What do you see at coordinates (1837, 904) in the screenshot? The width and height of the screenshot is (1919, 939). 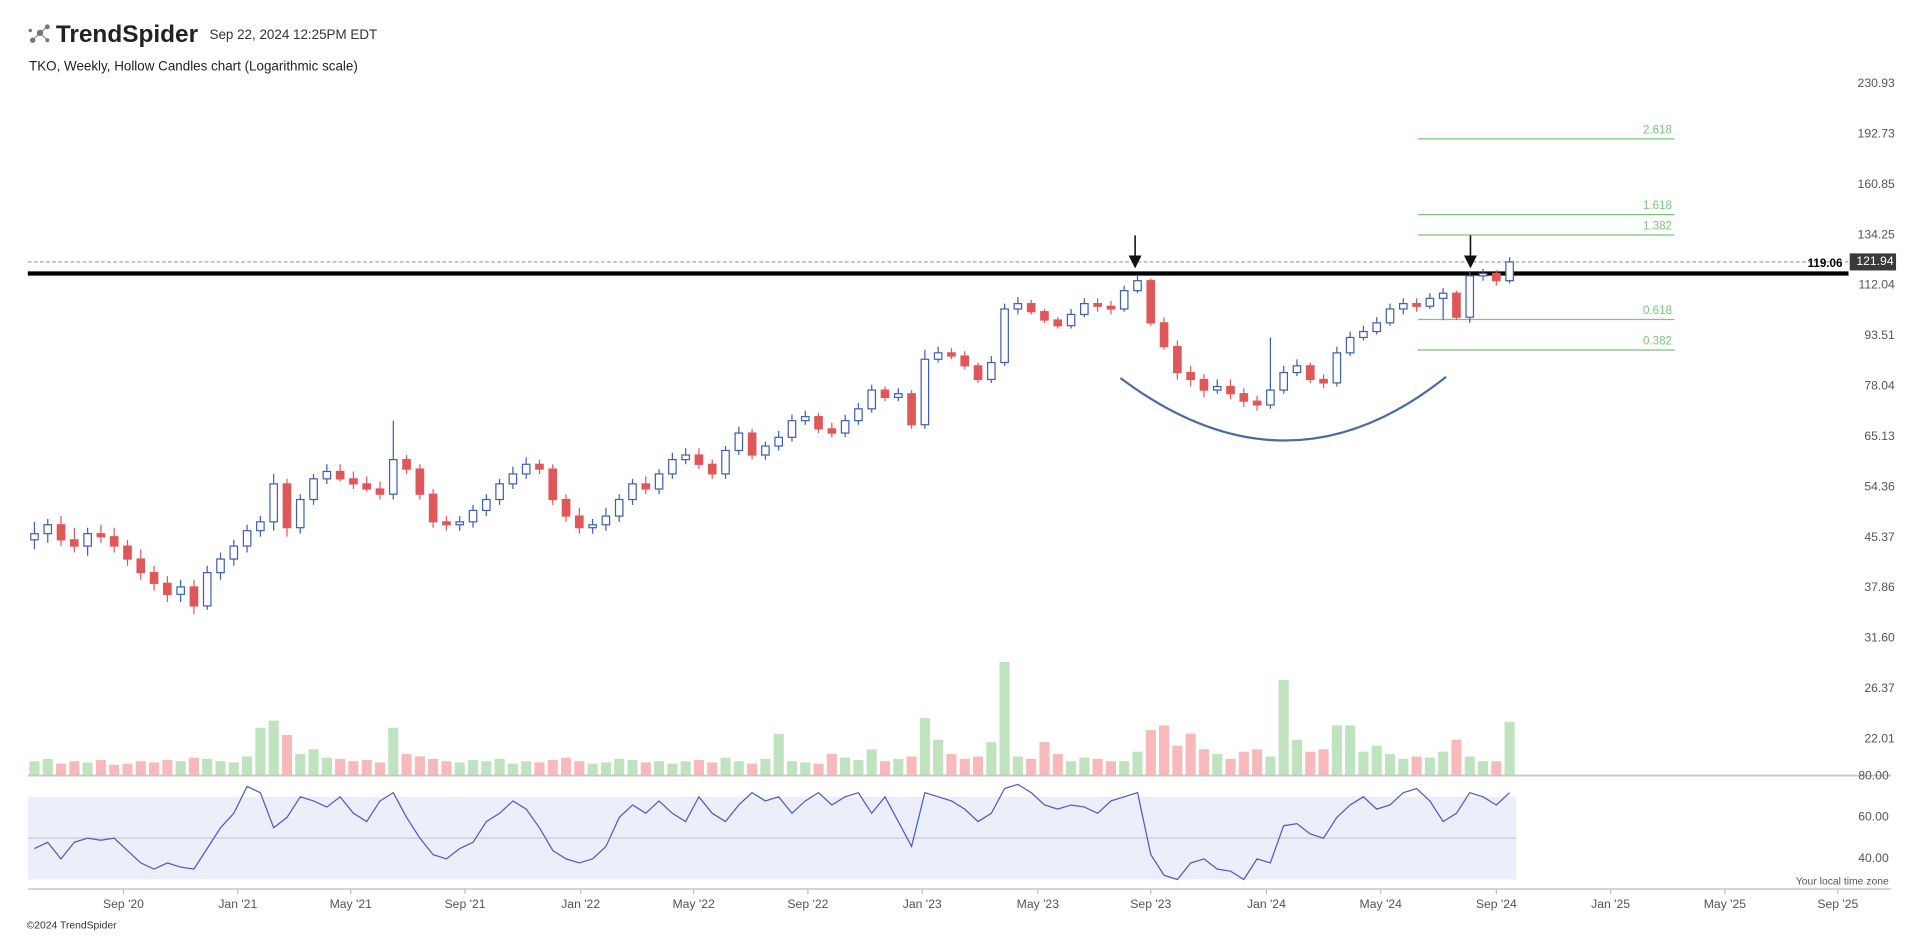 I see `x-tick-label: Sep '25` at bounding box center [1837, 904].